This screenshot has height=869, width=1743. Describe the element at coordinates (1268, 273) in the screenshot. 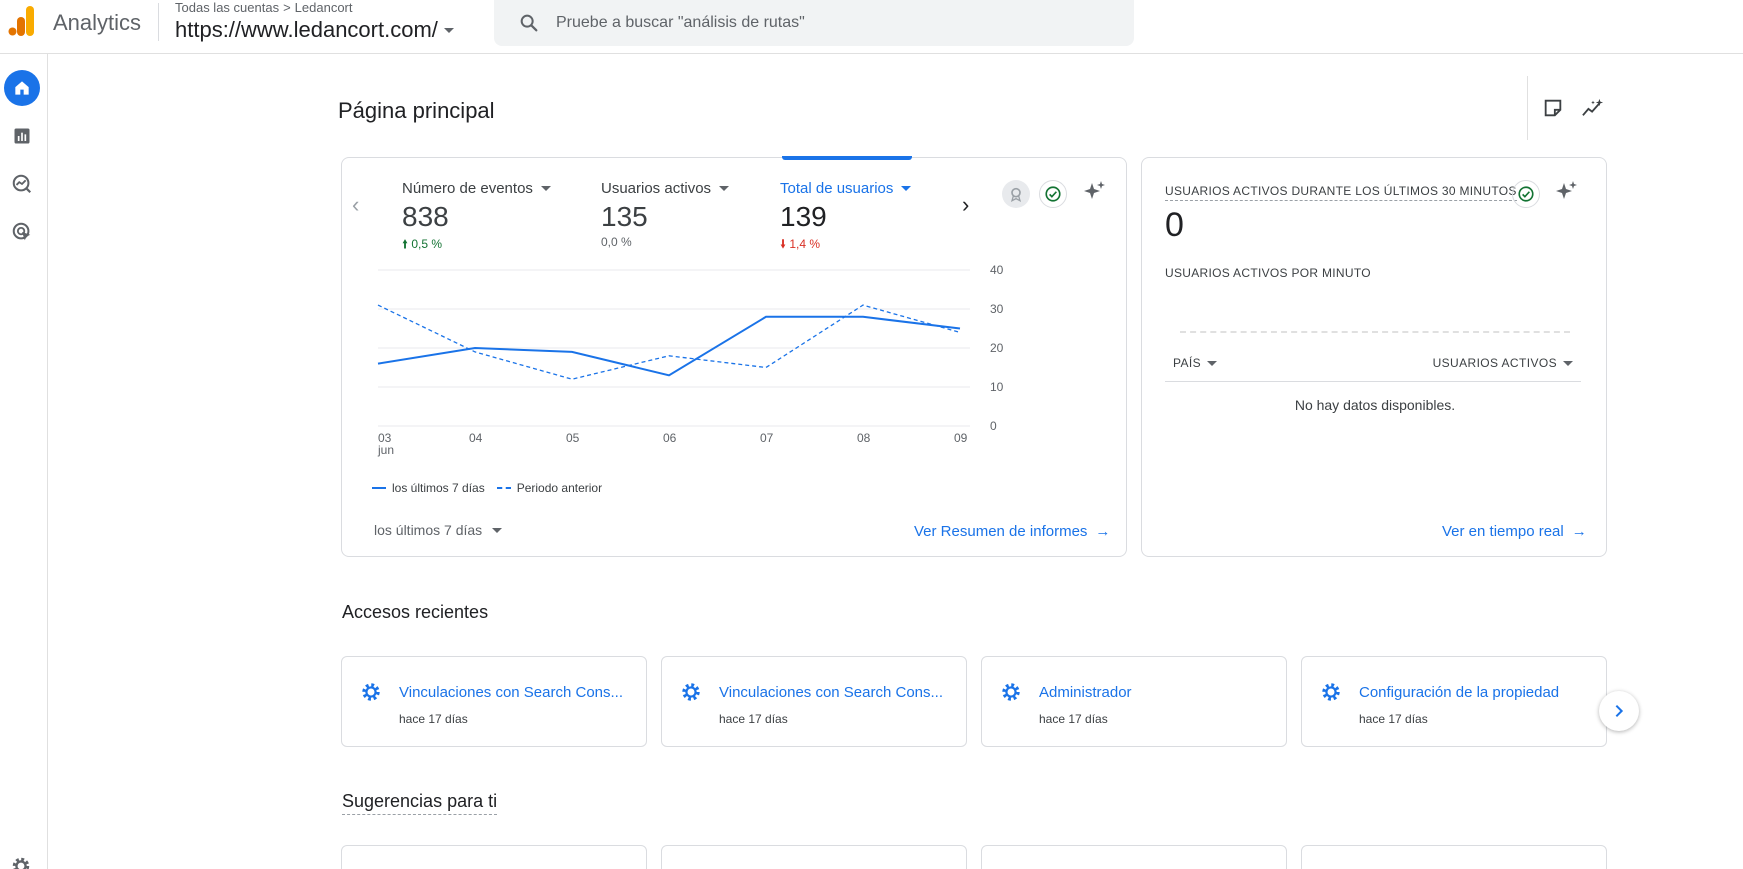

I see `realtime-per-minute-label: USUARIOS ACTIVOS POR MINUTO` at that location.